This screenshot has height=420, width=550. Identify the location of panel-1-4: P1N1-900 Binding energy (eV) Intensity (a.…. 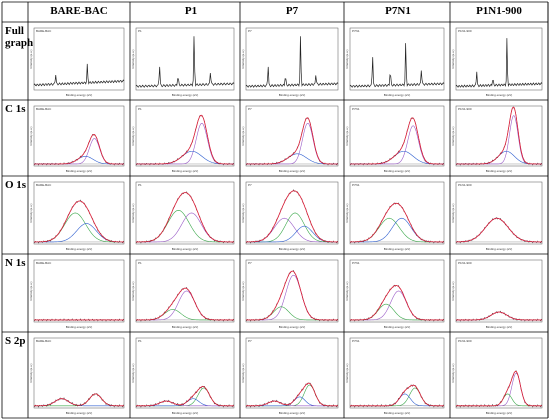
(497, 139).